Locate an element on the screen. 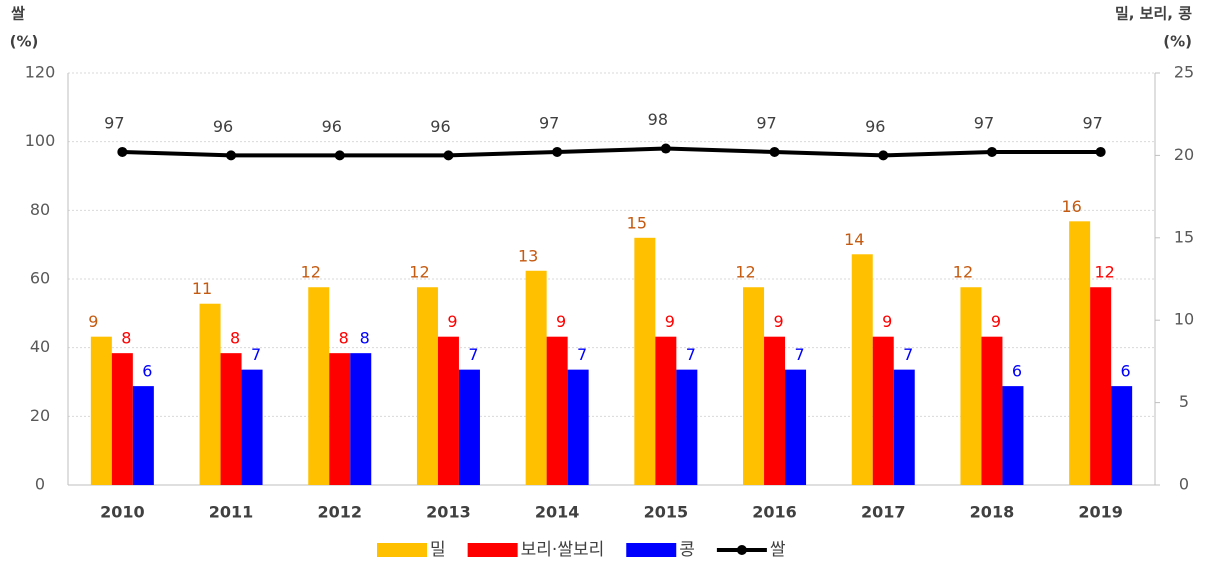  y2-tick-label: 5 is located at coordinates (1184, 401).